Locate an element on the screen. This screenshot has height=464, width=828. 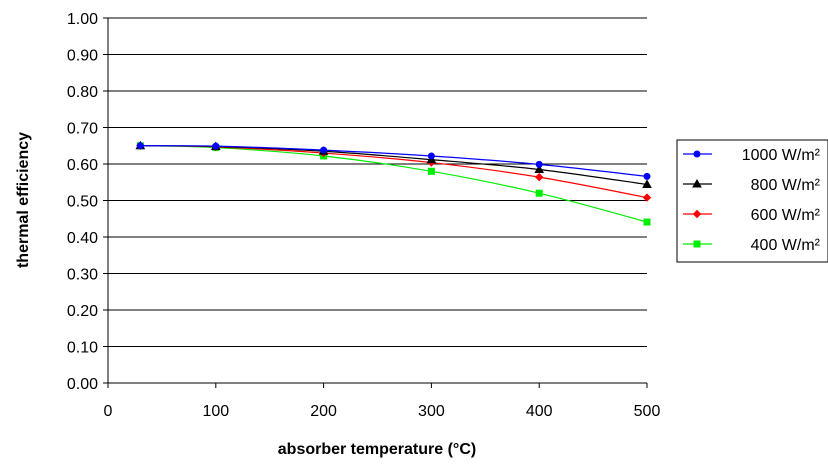
series-square is located at coordinates (393, 184).